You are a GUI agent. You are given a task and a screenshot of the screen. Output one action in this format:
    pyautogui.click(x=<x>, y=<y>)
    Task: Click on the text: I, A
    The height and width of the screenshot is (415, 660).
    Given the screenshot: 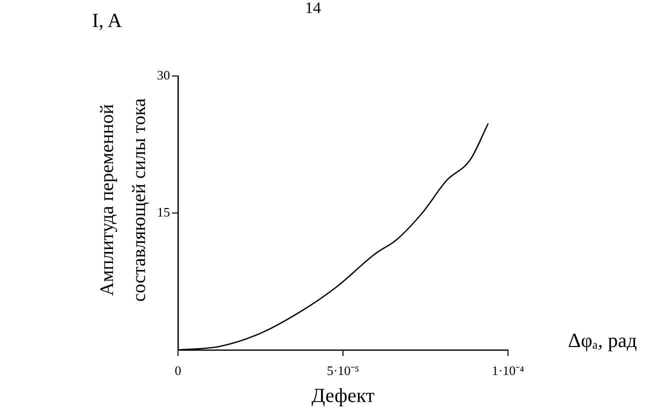 What is the action you would take?
    pyautogui.click(x=107, y=21)
    